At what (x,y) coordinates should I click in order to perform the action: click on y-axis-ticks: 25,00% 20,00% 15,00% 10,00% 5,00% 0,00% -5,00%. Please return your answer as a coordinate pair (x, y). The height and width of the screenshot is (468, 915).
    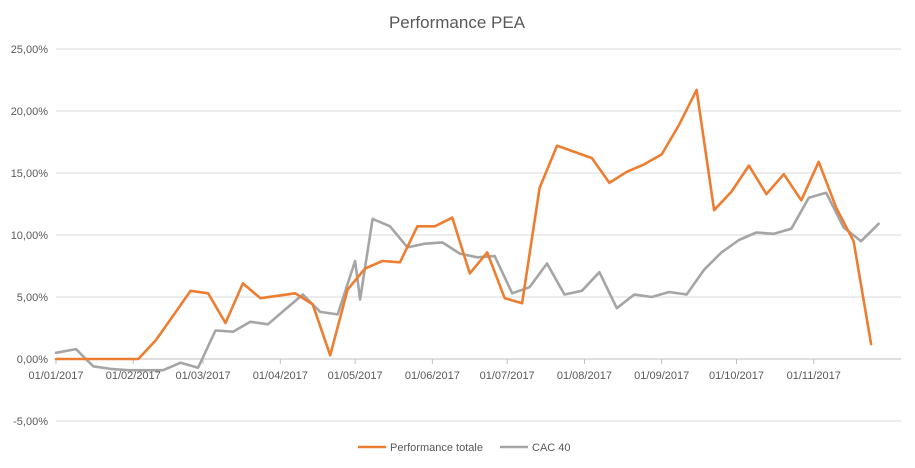
    Looking at the image, I should click on (30, 236).